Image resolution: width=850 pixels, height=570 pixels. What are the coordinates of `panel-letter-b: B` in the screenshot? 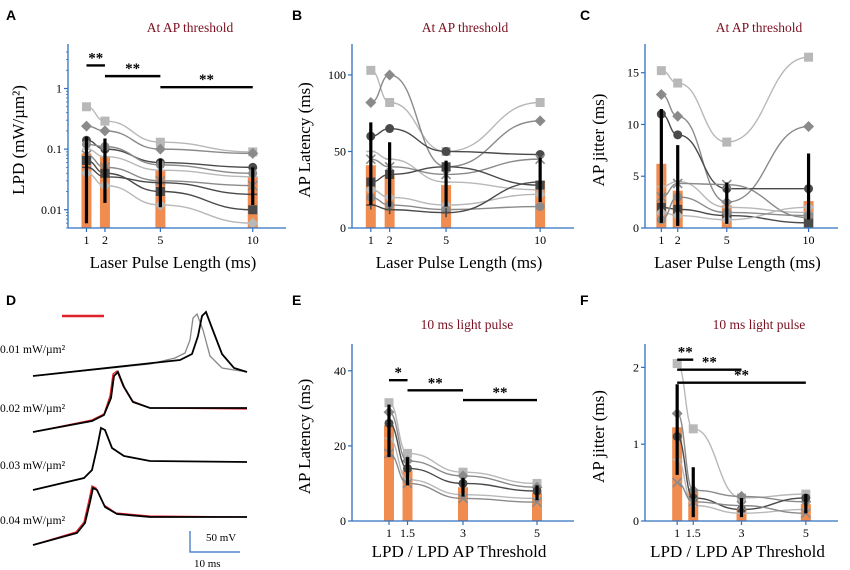 It's located at (297, 15).